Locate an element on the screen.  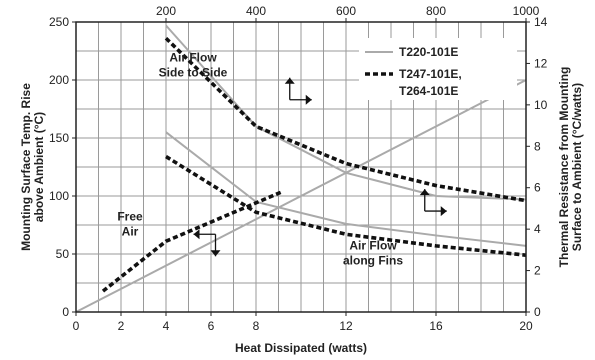
y-tick-label: 100 is located at coordinates (59, 196).